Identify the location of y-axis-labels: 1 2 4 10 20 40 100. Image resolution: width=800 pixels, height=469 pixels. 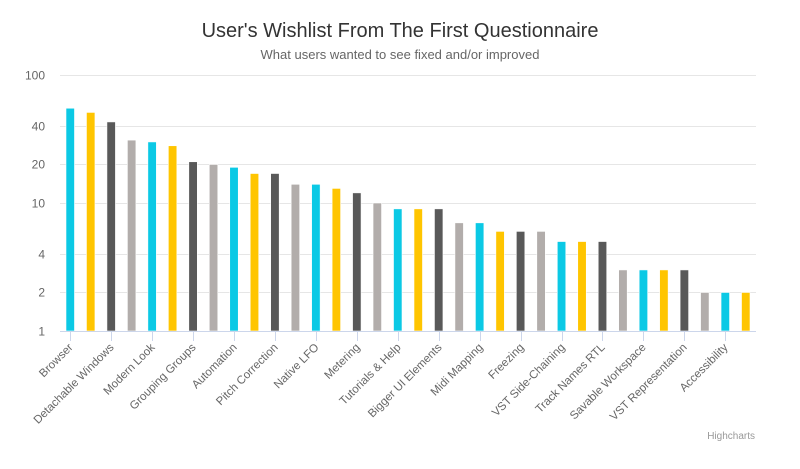
(35, 204).